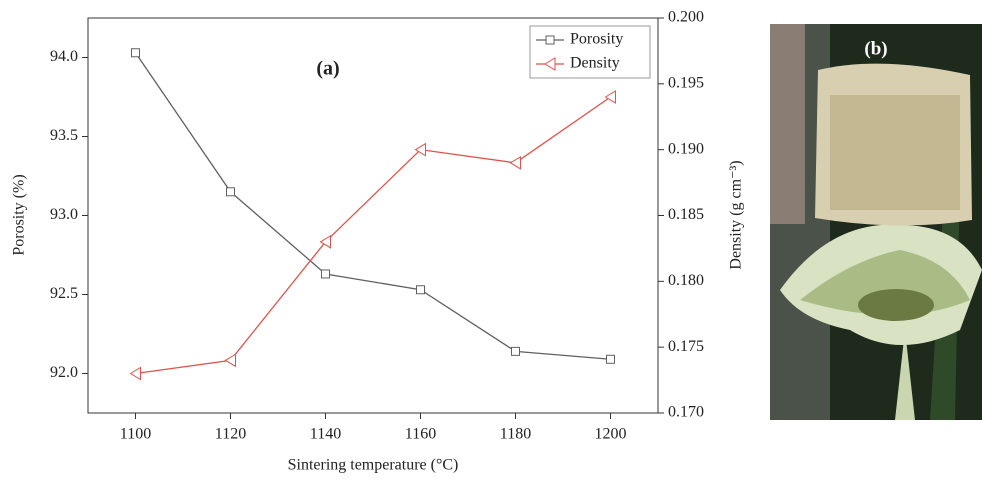 Image resolution: width=982 pixels, height=483 pixels. I want to click on panel-label: (a), so click(327, 69).